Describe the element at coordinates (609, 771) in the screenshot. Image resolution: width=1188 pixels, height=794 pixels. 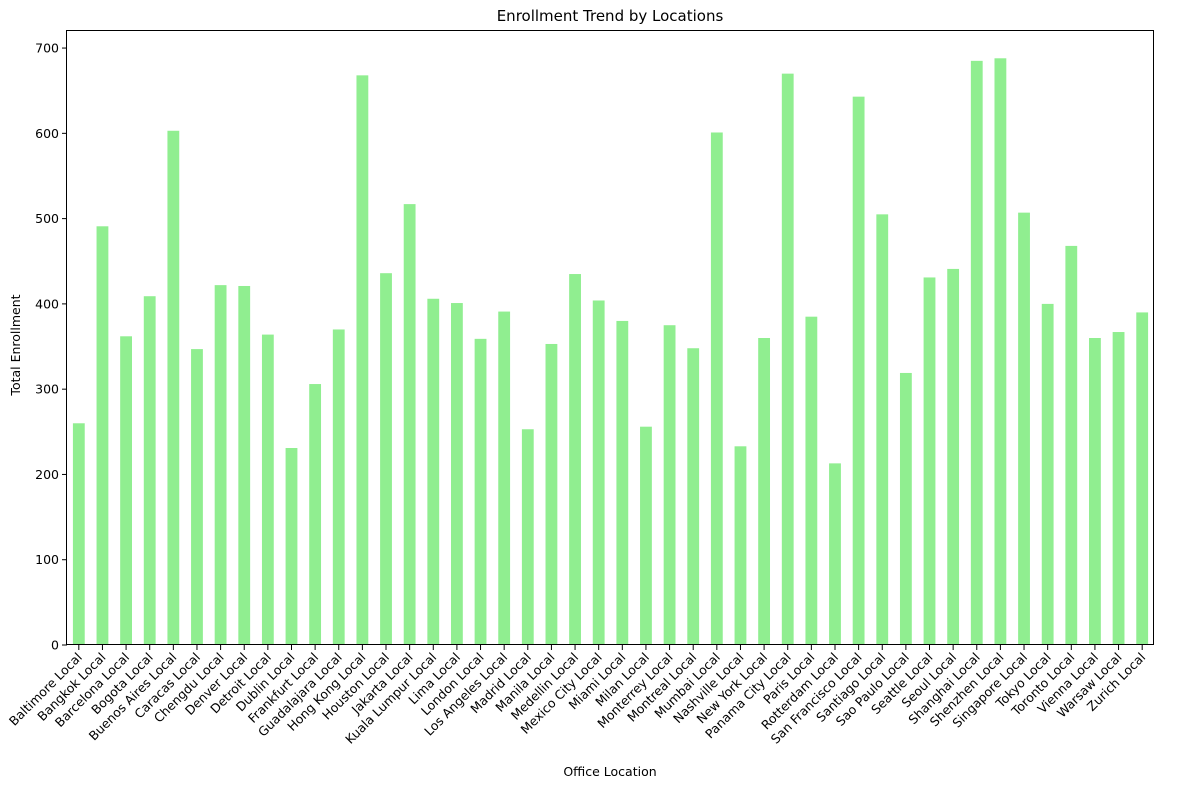
I see `x-axis-label: Office Location` at that location.